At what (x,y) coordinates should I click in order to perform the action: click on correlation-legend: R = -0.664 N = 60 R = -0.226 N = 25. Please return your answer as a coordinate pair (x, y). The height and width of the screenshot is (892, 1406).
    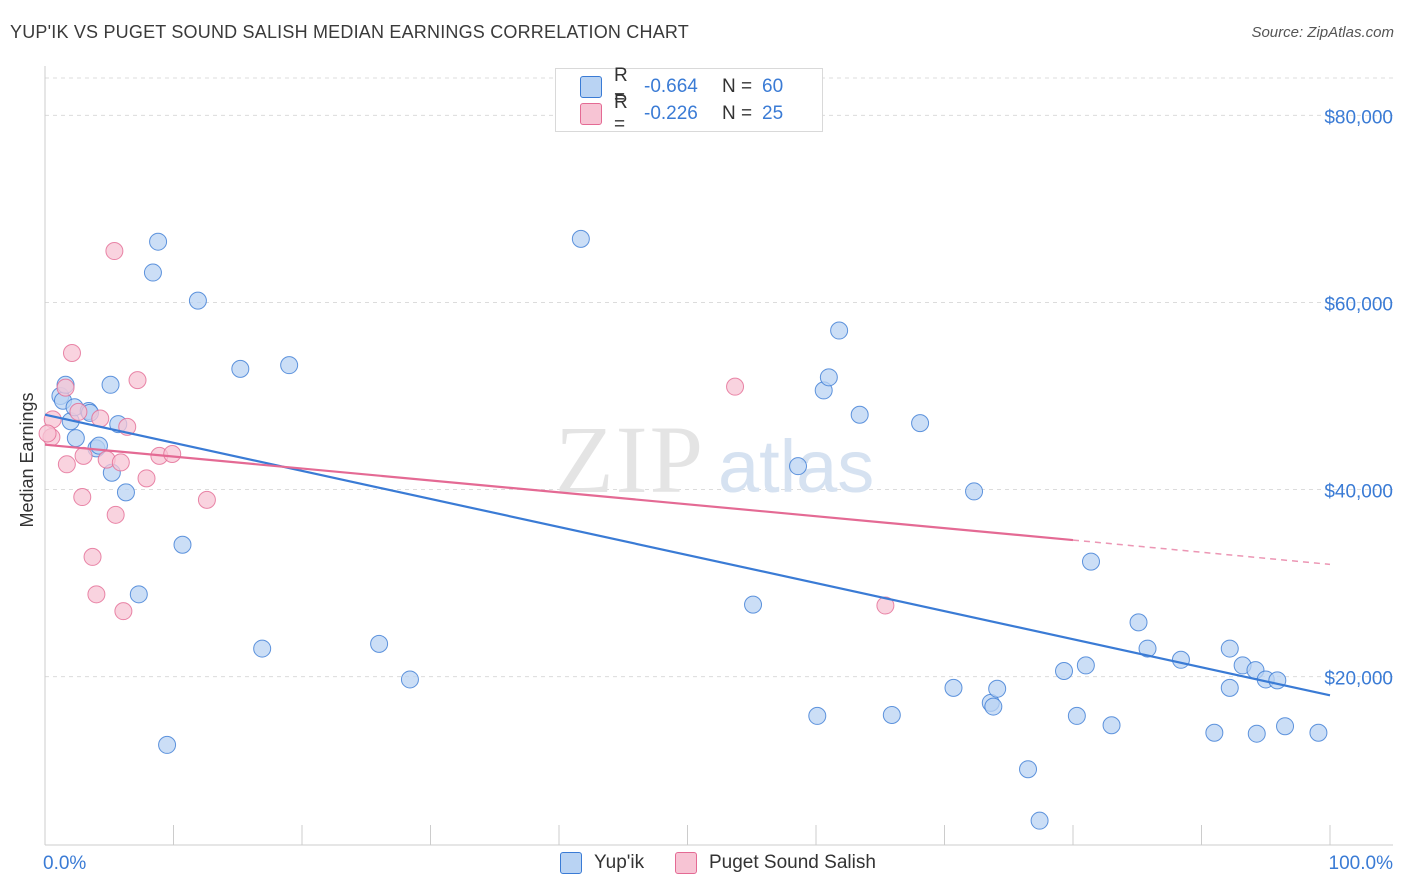
    Looking at the image, I should click on (689, 100).